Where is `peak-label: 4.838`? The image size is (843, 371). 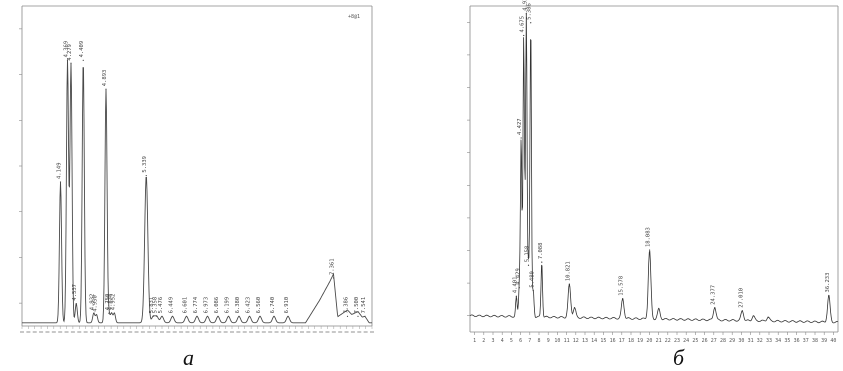
peak-label: 4.838 is located at coordinates (111, 302).